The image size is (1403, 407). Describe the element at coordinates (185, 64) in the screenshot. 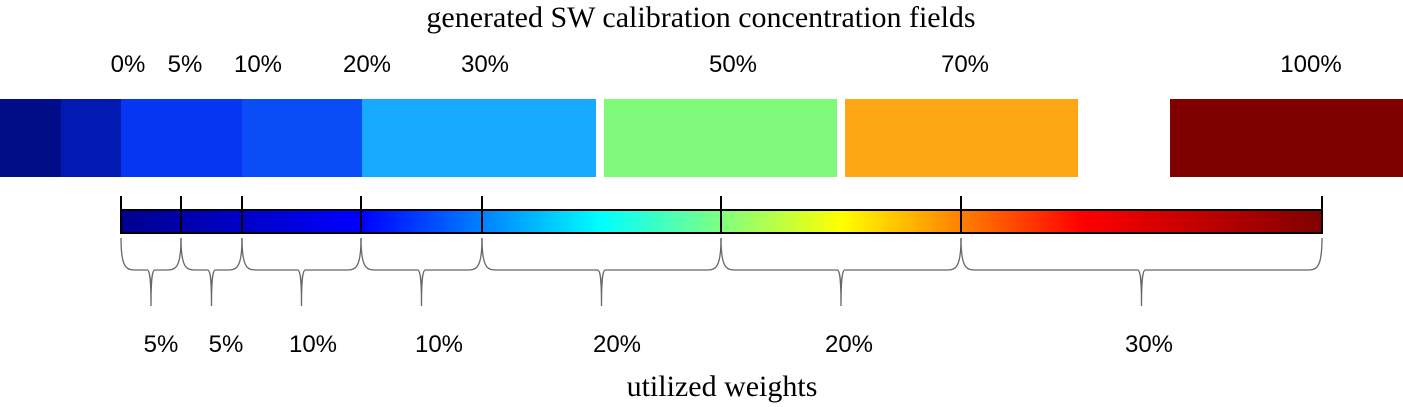

I see `field-label: 5%` at that location.